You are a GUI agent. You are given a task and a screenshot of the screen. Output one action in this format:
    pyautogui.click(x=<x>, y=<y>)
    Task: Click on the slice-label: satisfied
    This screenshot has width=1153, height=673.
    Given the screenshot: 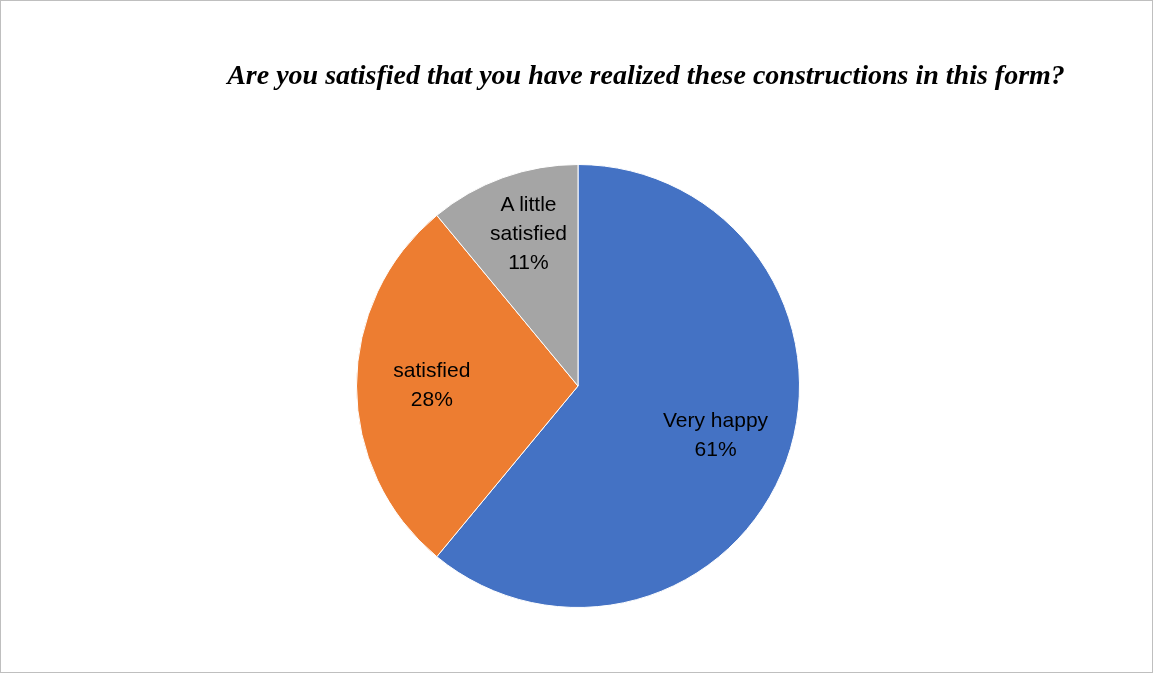 What is the action you would take?
    pyautogui.click(x=432, y=370)
    